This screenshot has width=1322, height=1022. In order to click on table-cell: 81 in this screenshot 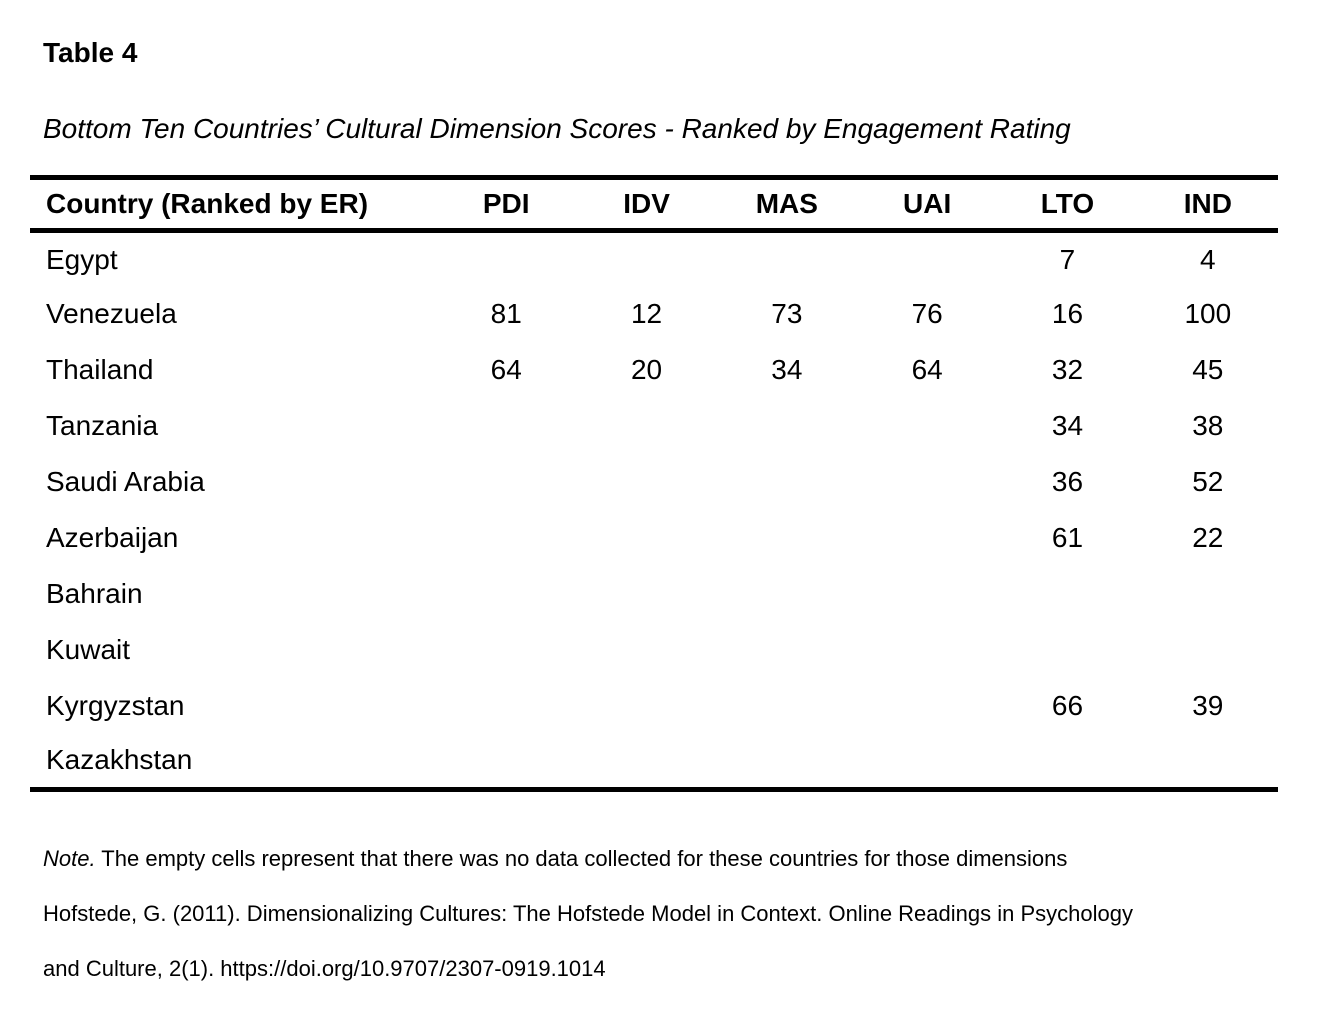, I will do `click(506, 314)`.